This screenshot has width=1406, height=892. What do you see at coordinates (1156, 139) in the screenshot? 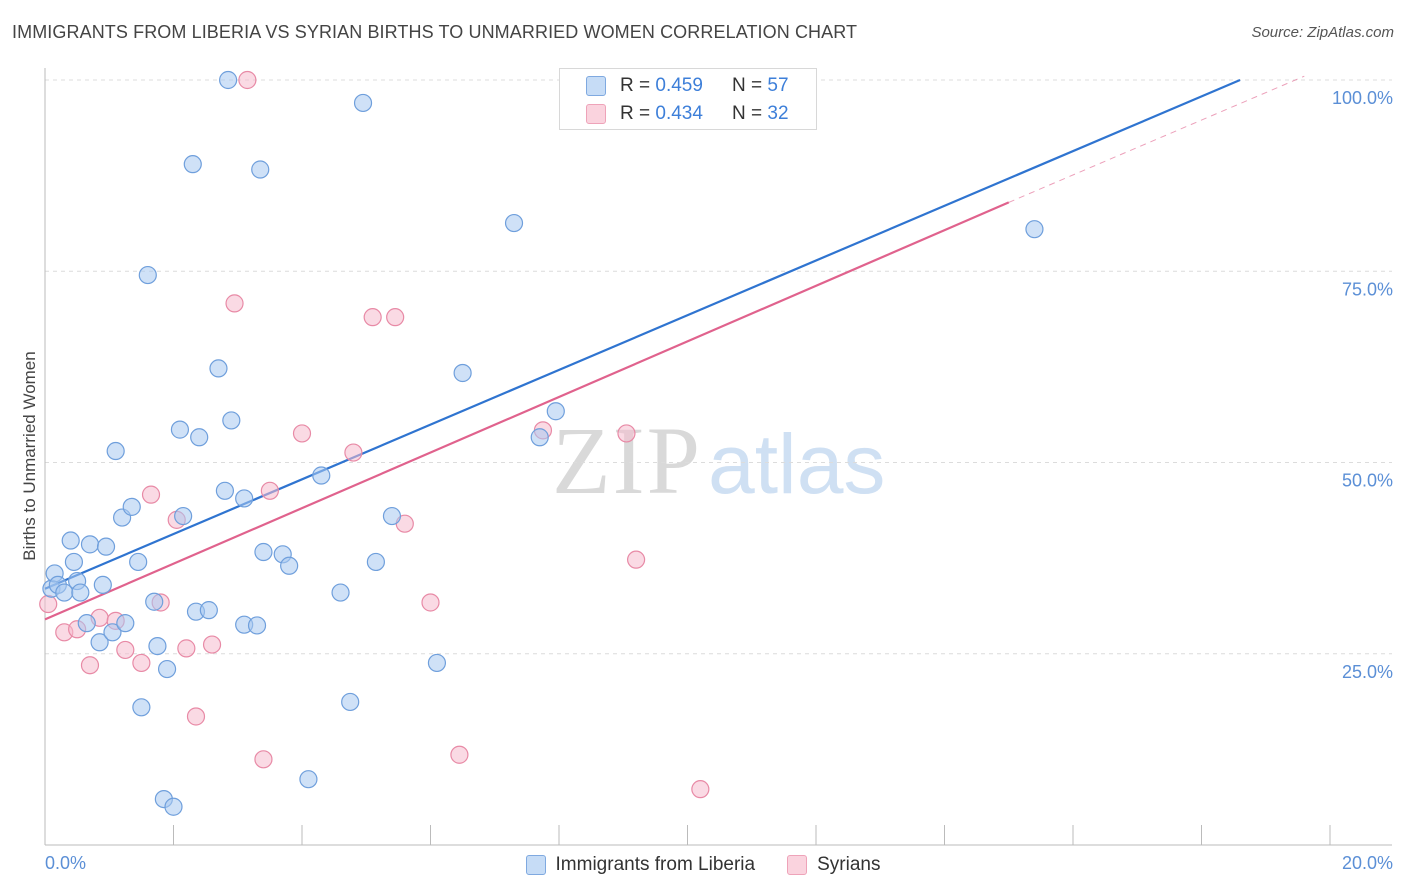
I see `trend-line-extension` at bounding box center [1156, 139].